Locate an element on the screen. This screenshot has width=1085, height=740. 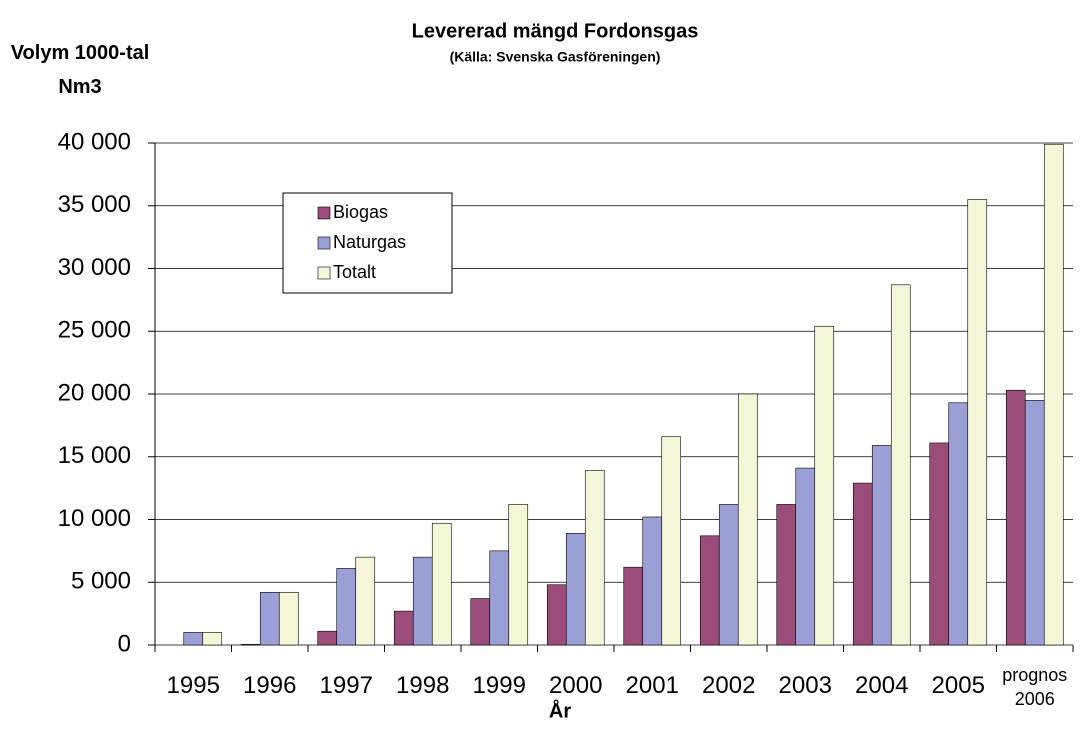
y-tick-label: 5 000 is located at coordinates (101, 581).